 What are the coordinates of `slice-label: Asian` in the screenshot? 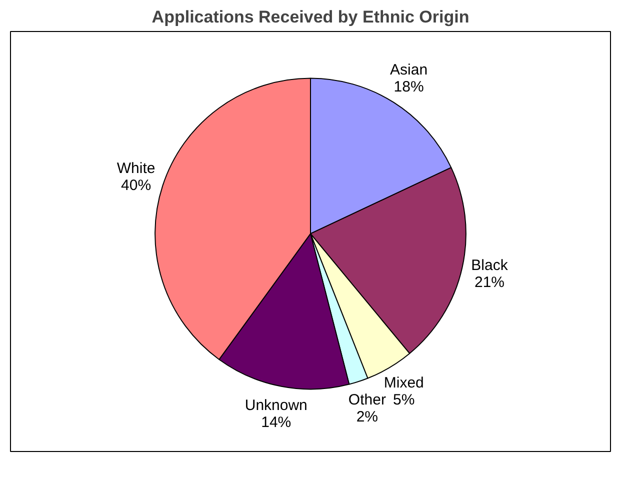 It's located at (409, 70).